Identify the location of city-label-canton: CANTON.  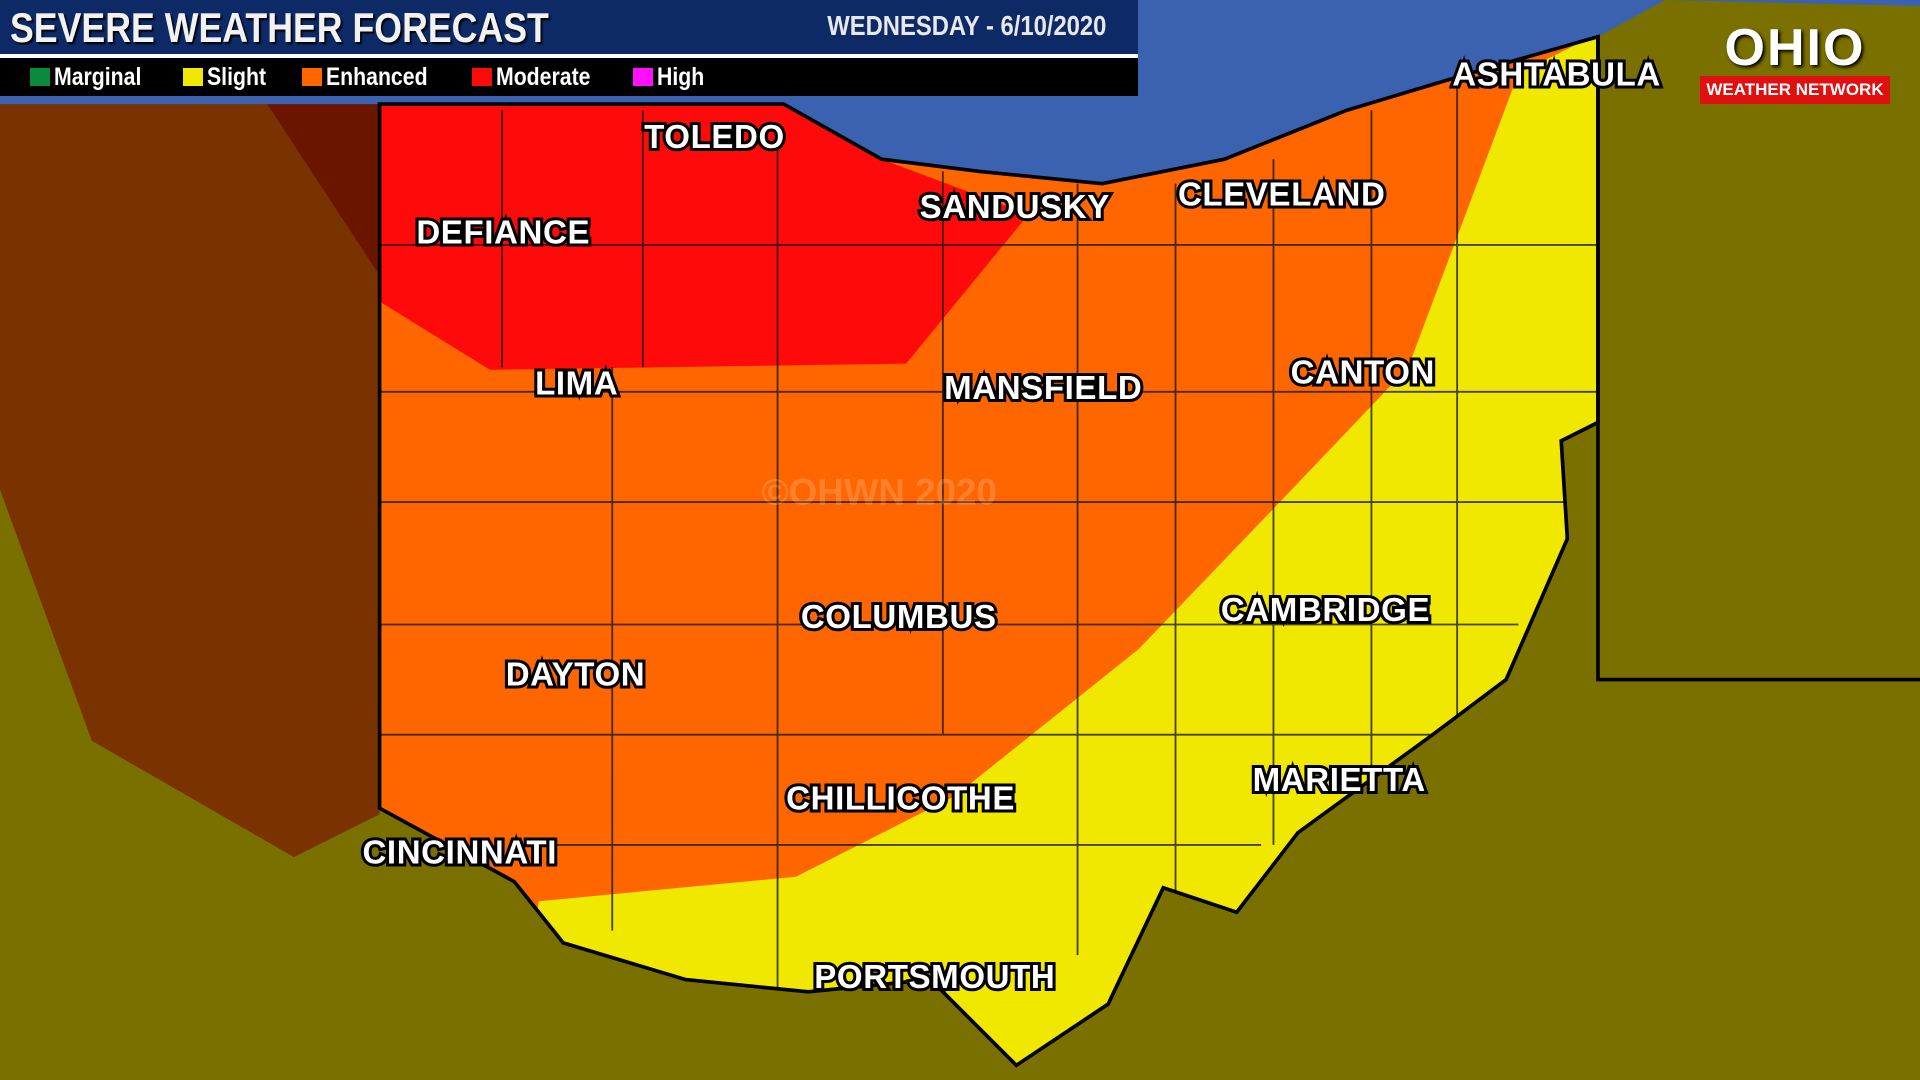
(1363, 372).